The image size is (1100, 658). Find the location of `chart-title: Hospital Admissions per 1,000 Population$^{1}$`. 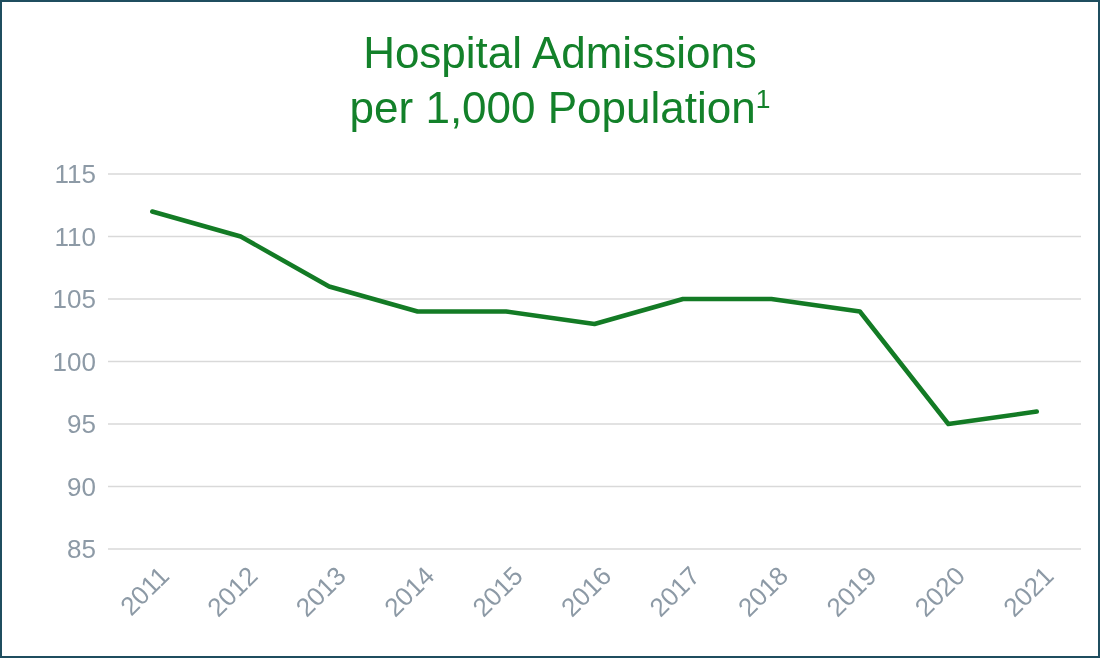

chart-title: Hospital Admissions per 1,000 Population$^{1}$ is located at coordinates (560, 80).